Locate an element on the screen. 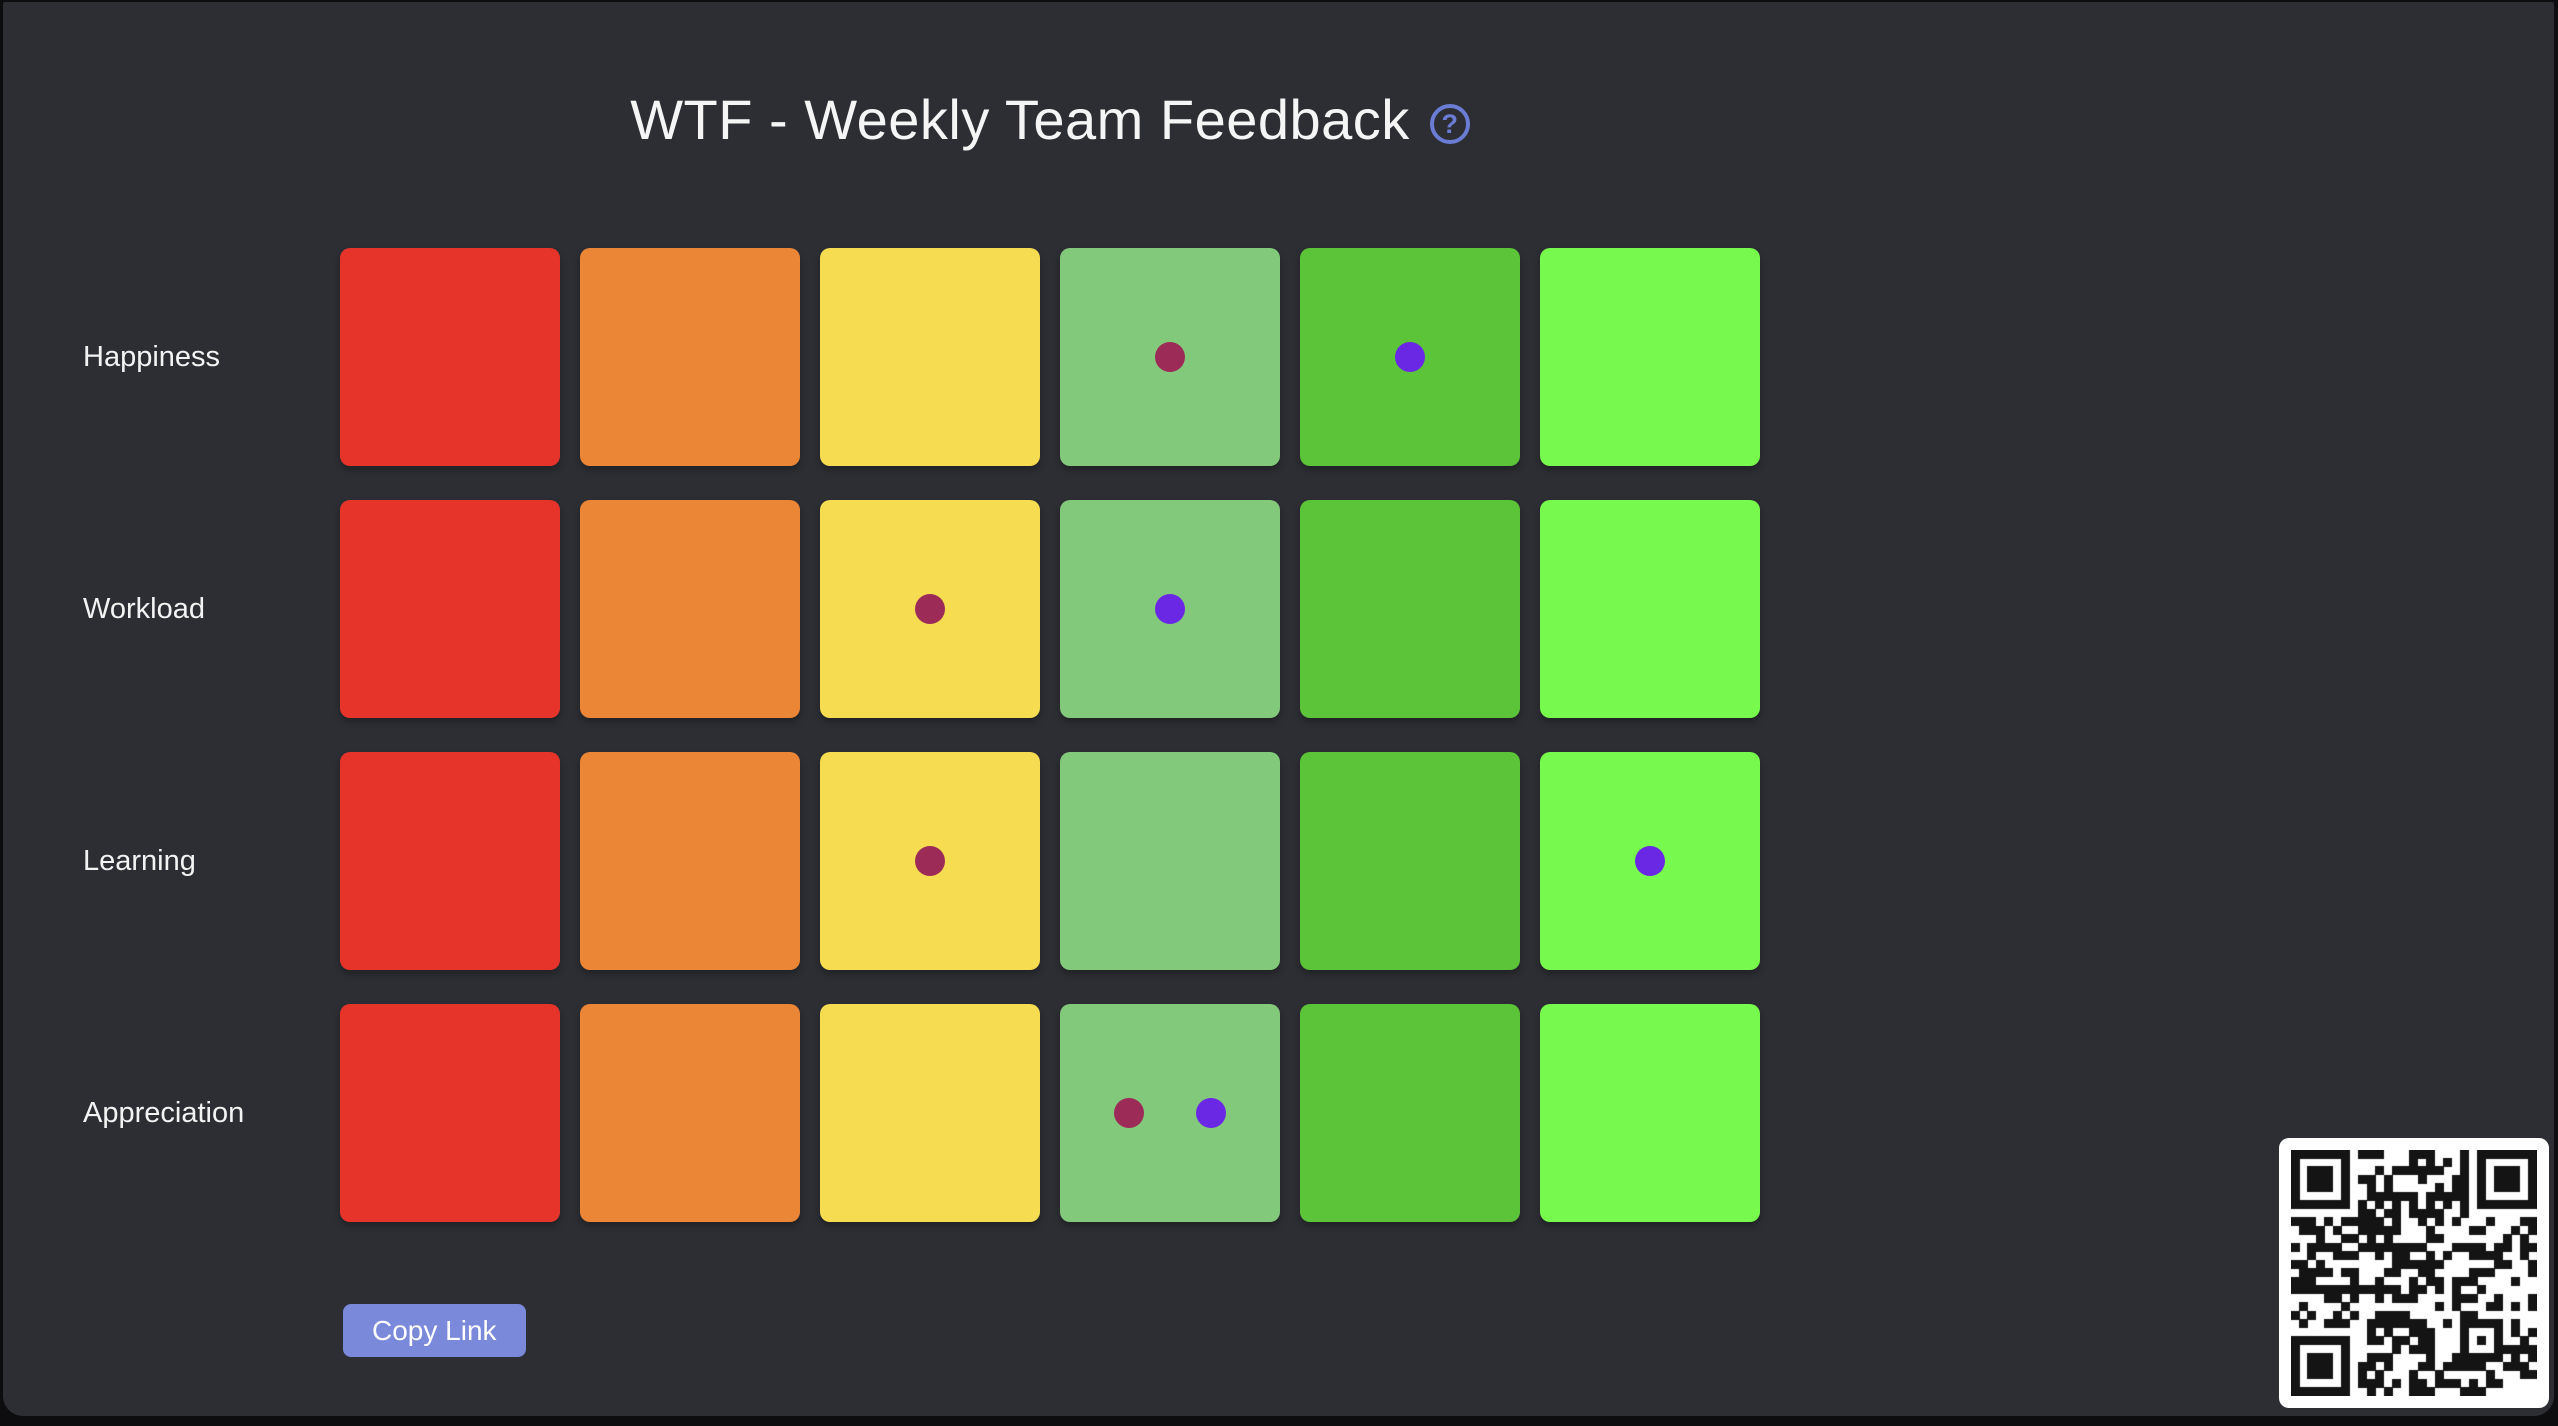 This screenshot has height=1426, width=2558. help-icon: ? is located at coordinates (1449, 124).